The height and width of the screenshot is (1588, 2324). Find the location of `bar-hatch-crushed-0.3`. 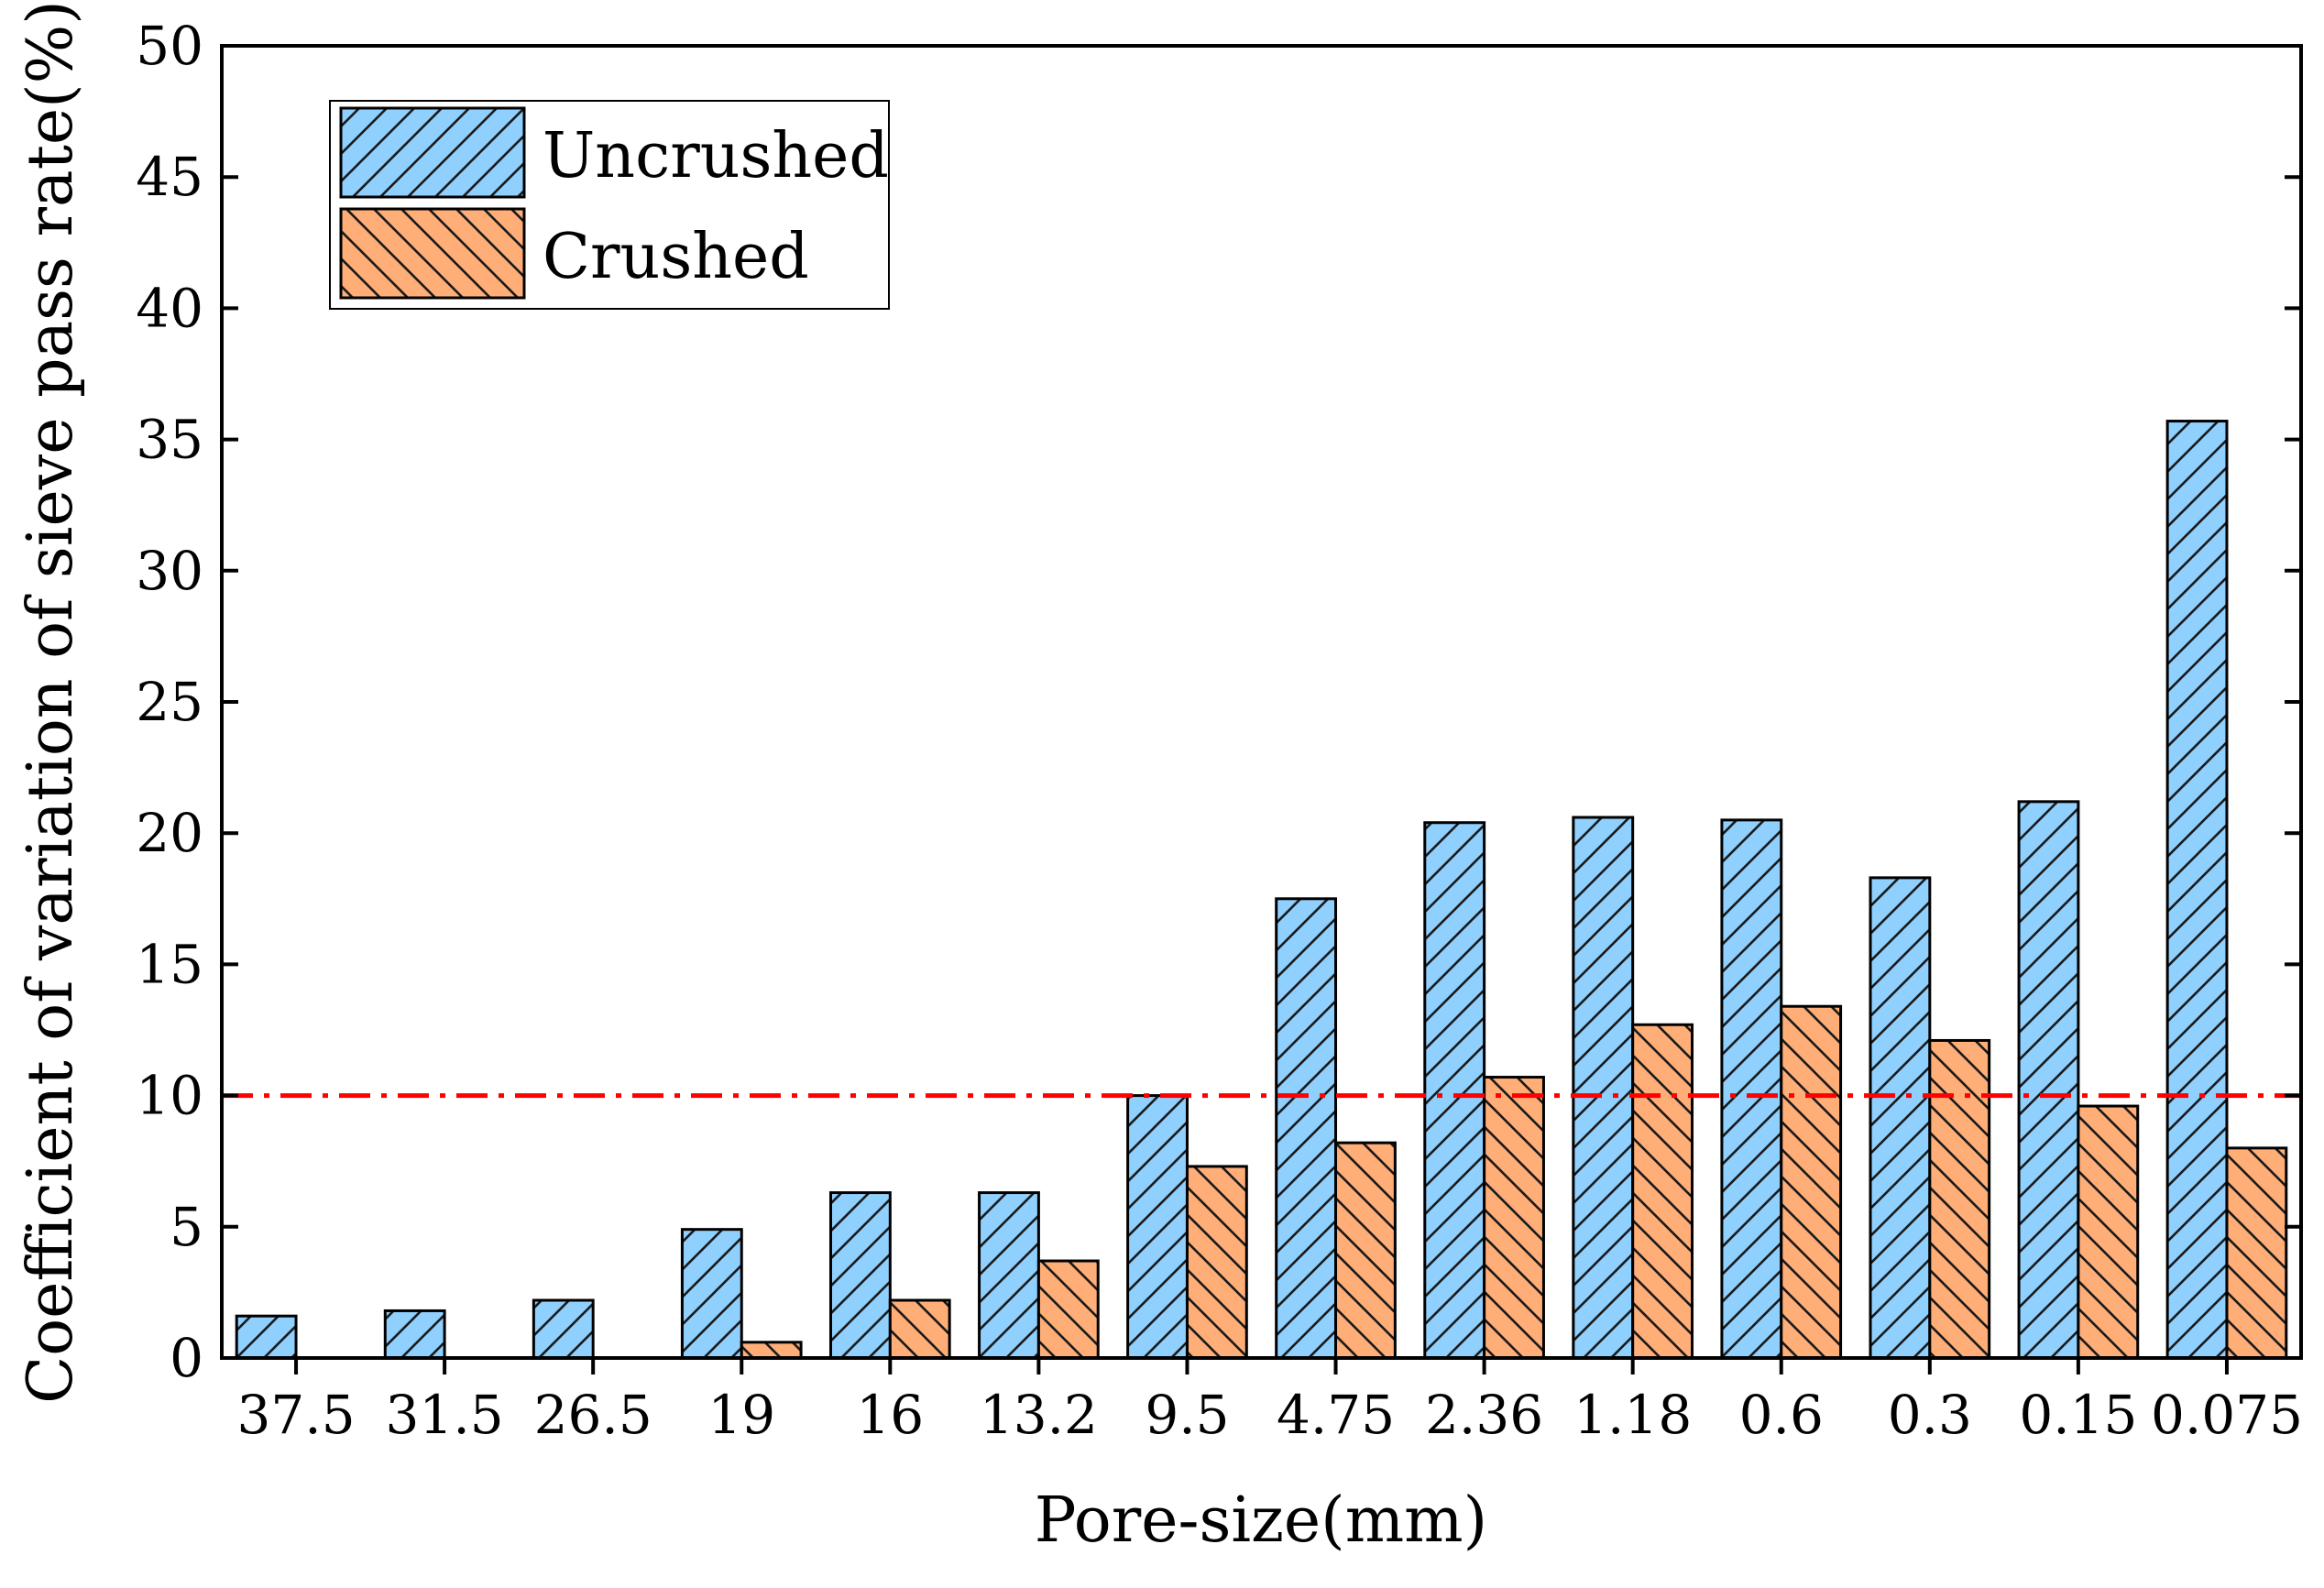

bar-hatch-crushed-0.3 is located at coordinates (1959, 1199).